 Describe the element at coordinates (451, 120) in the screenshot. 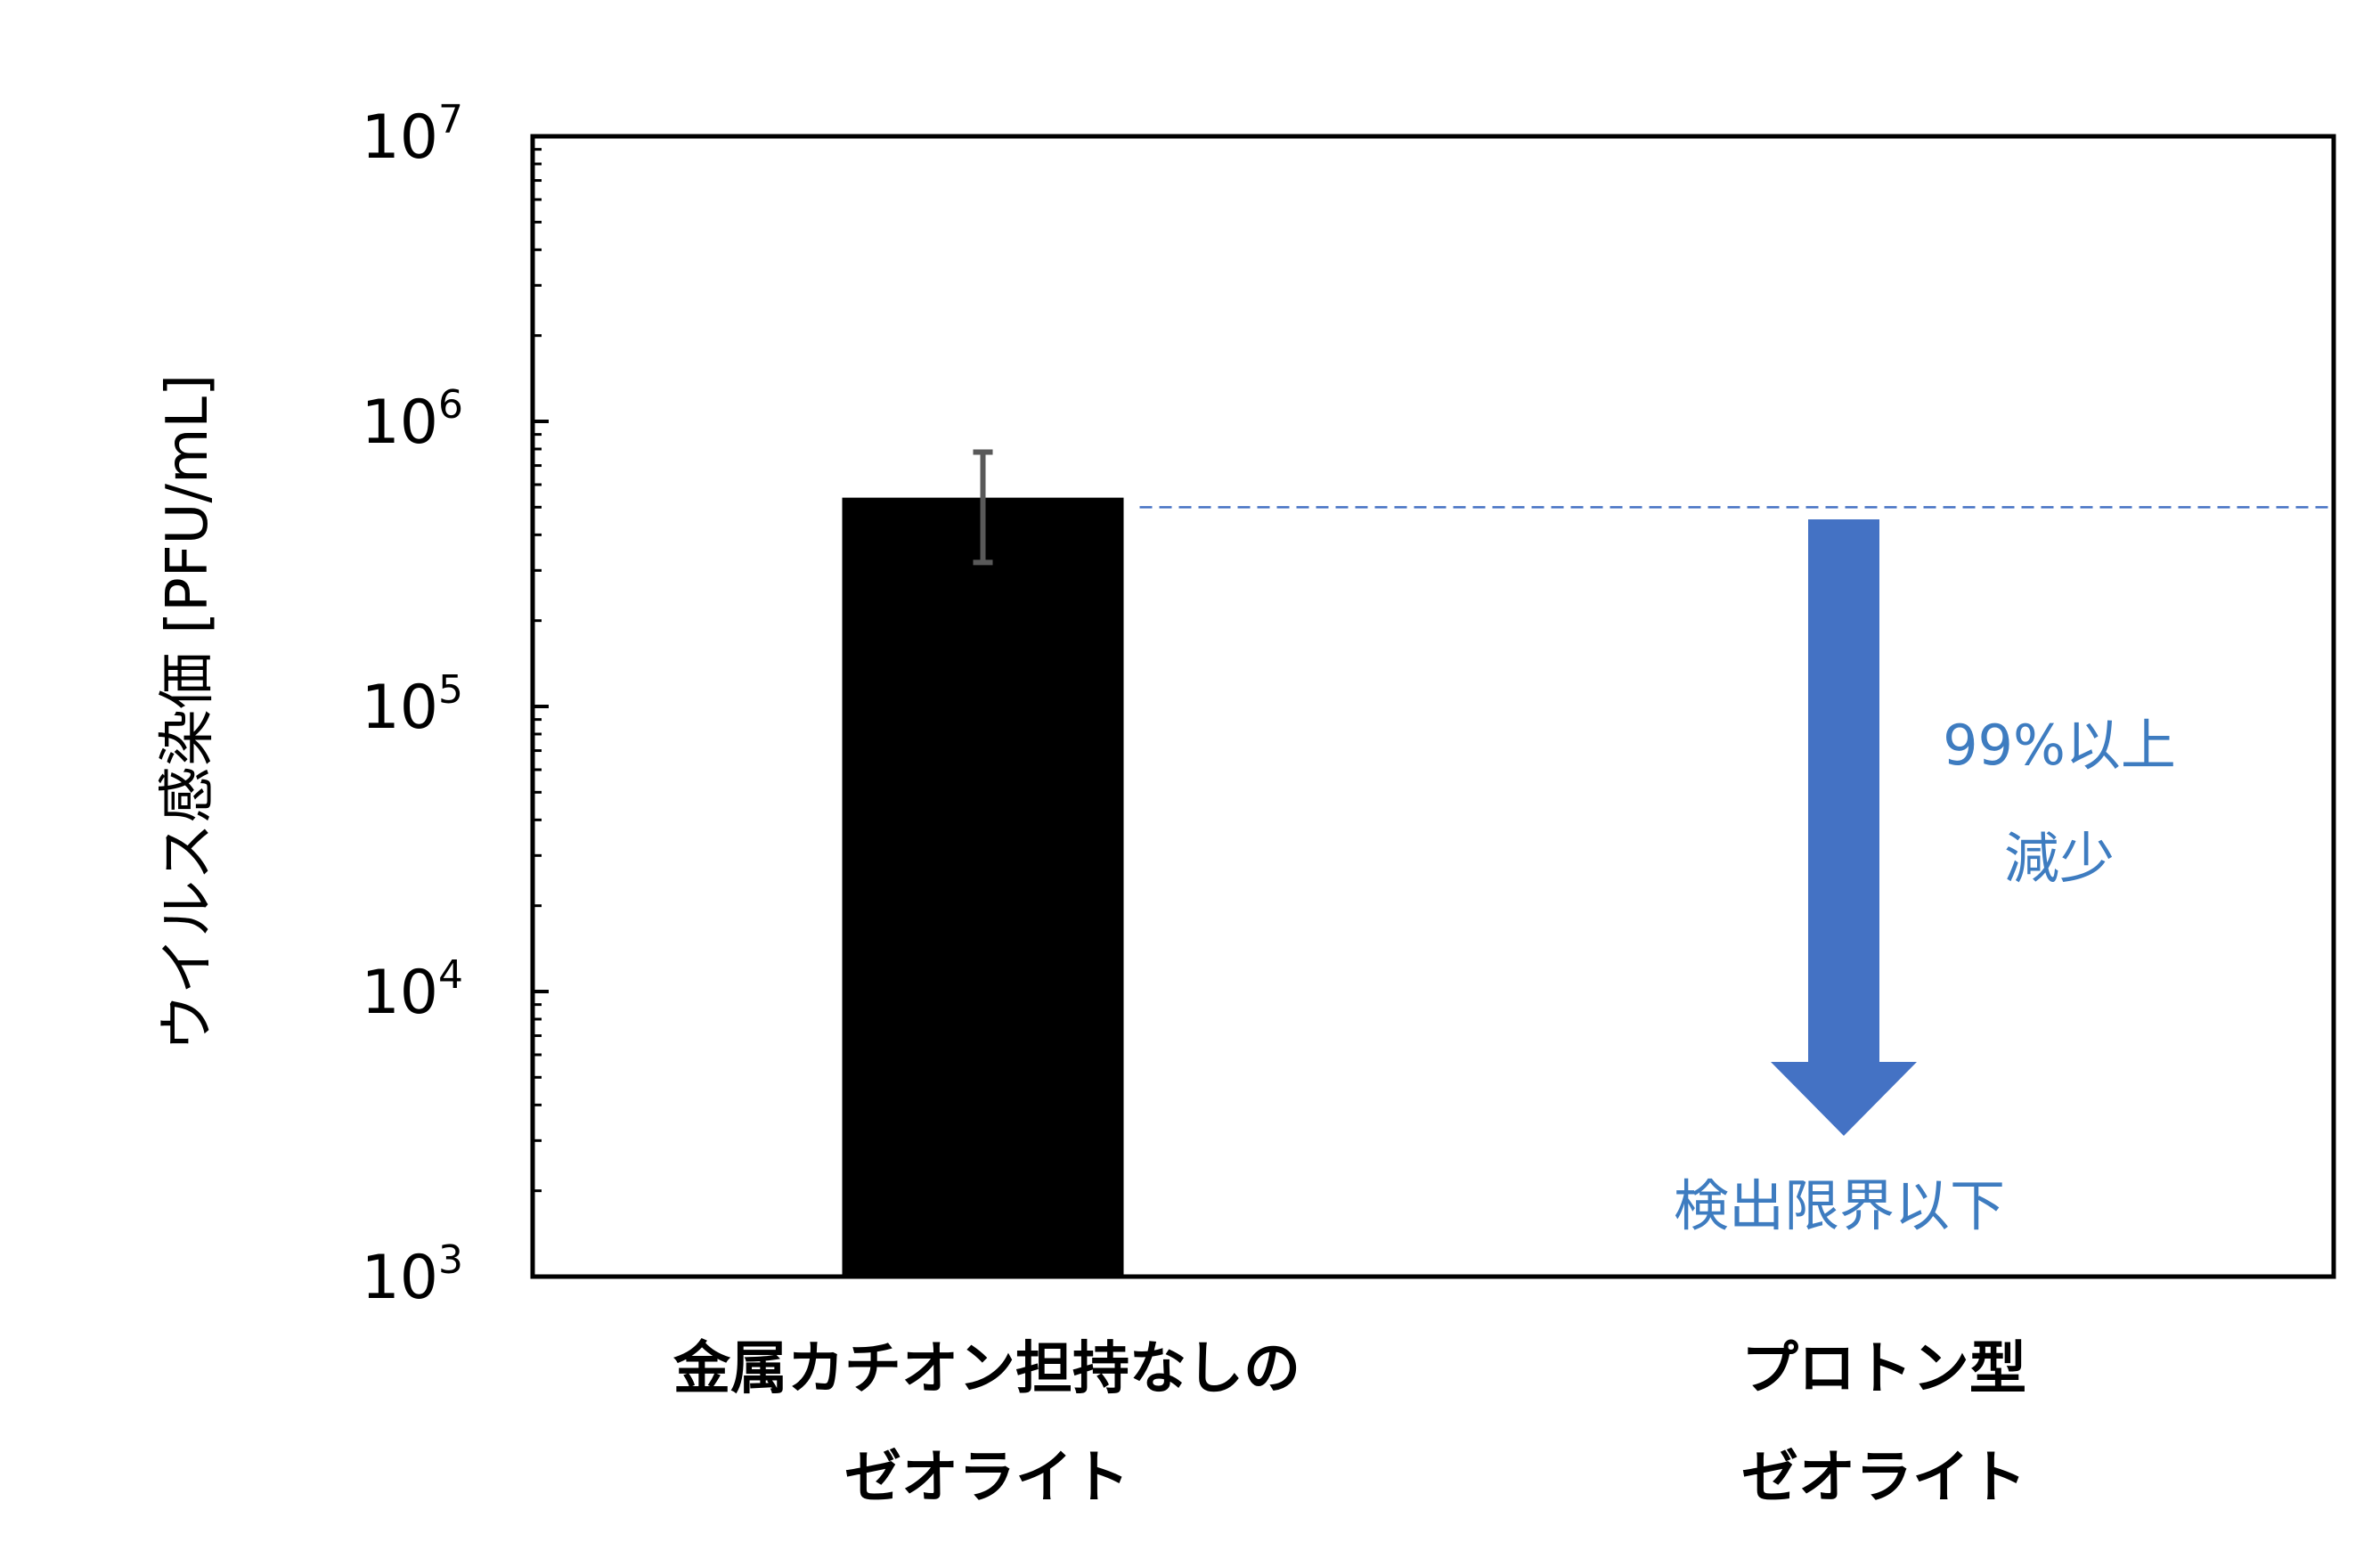

I see `y-tick-exp-7: 7` at that location.